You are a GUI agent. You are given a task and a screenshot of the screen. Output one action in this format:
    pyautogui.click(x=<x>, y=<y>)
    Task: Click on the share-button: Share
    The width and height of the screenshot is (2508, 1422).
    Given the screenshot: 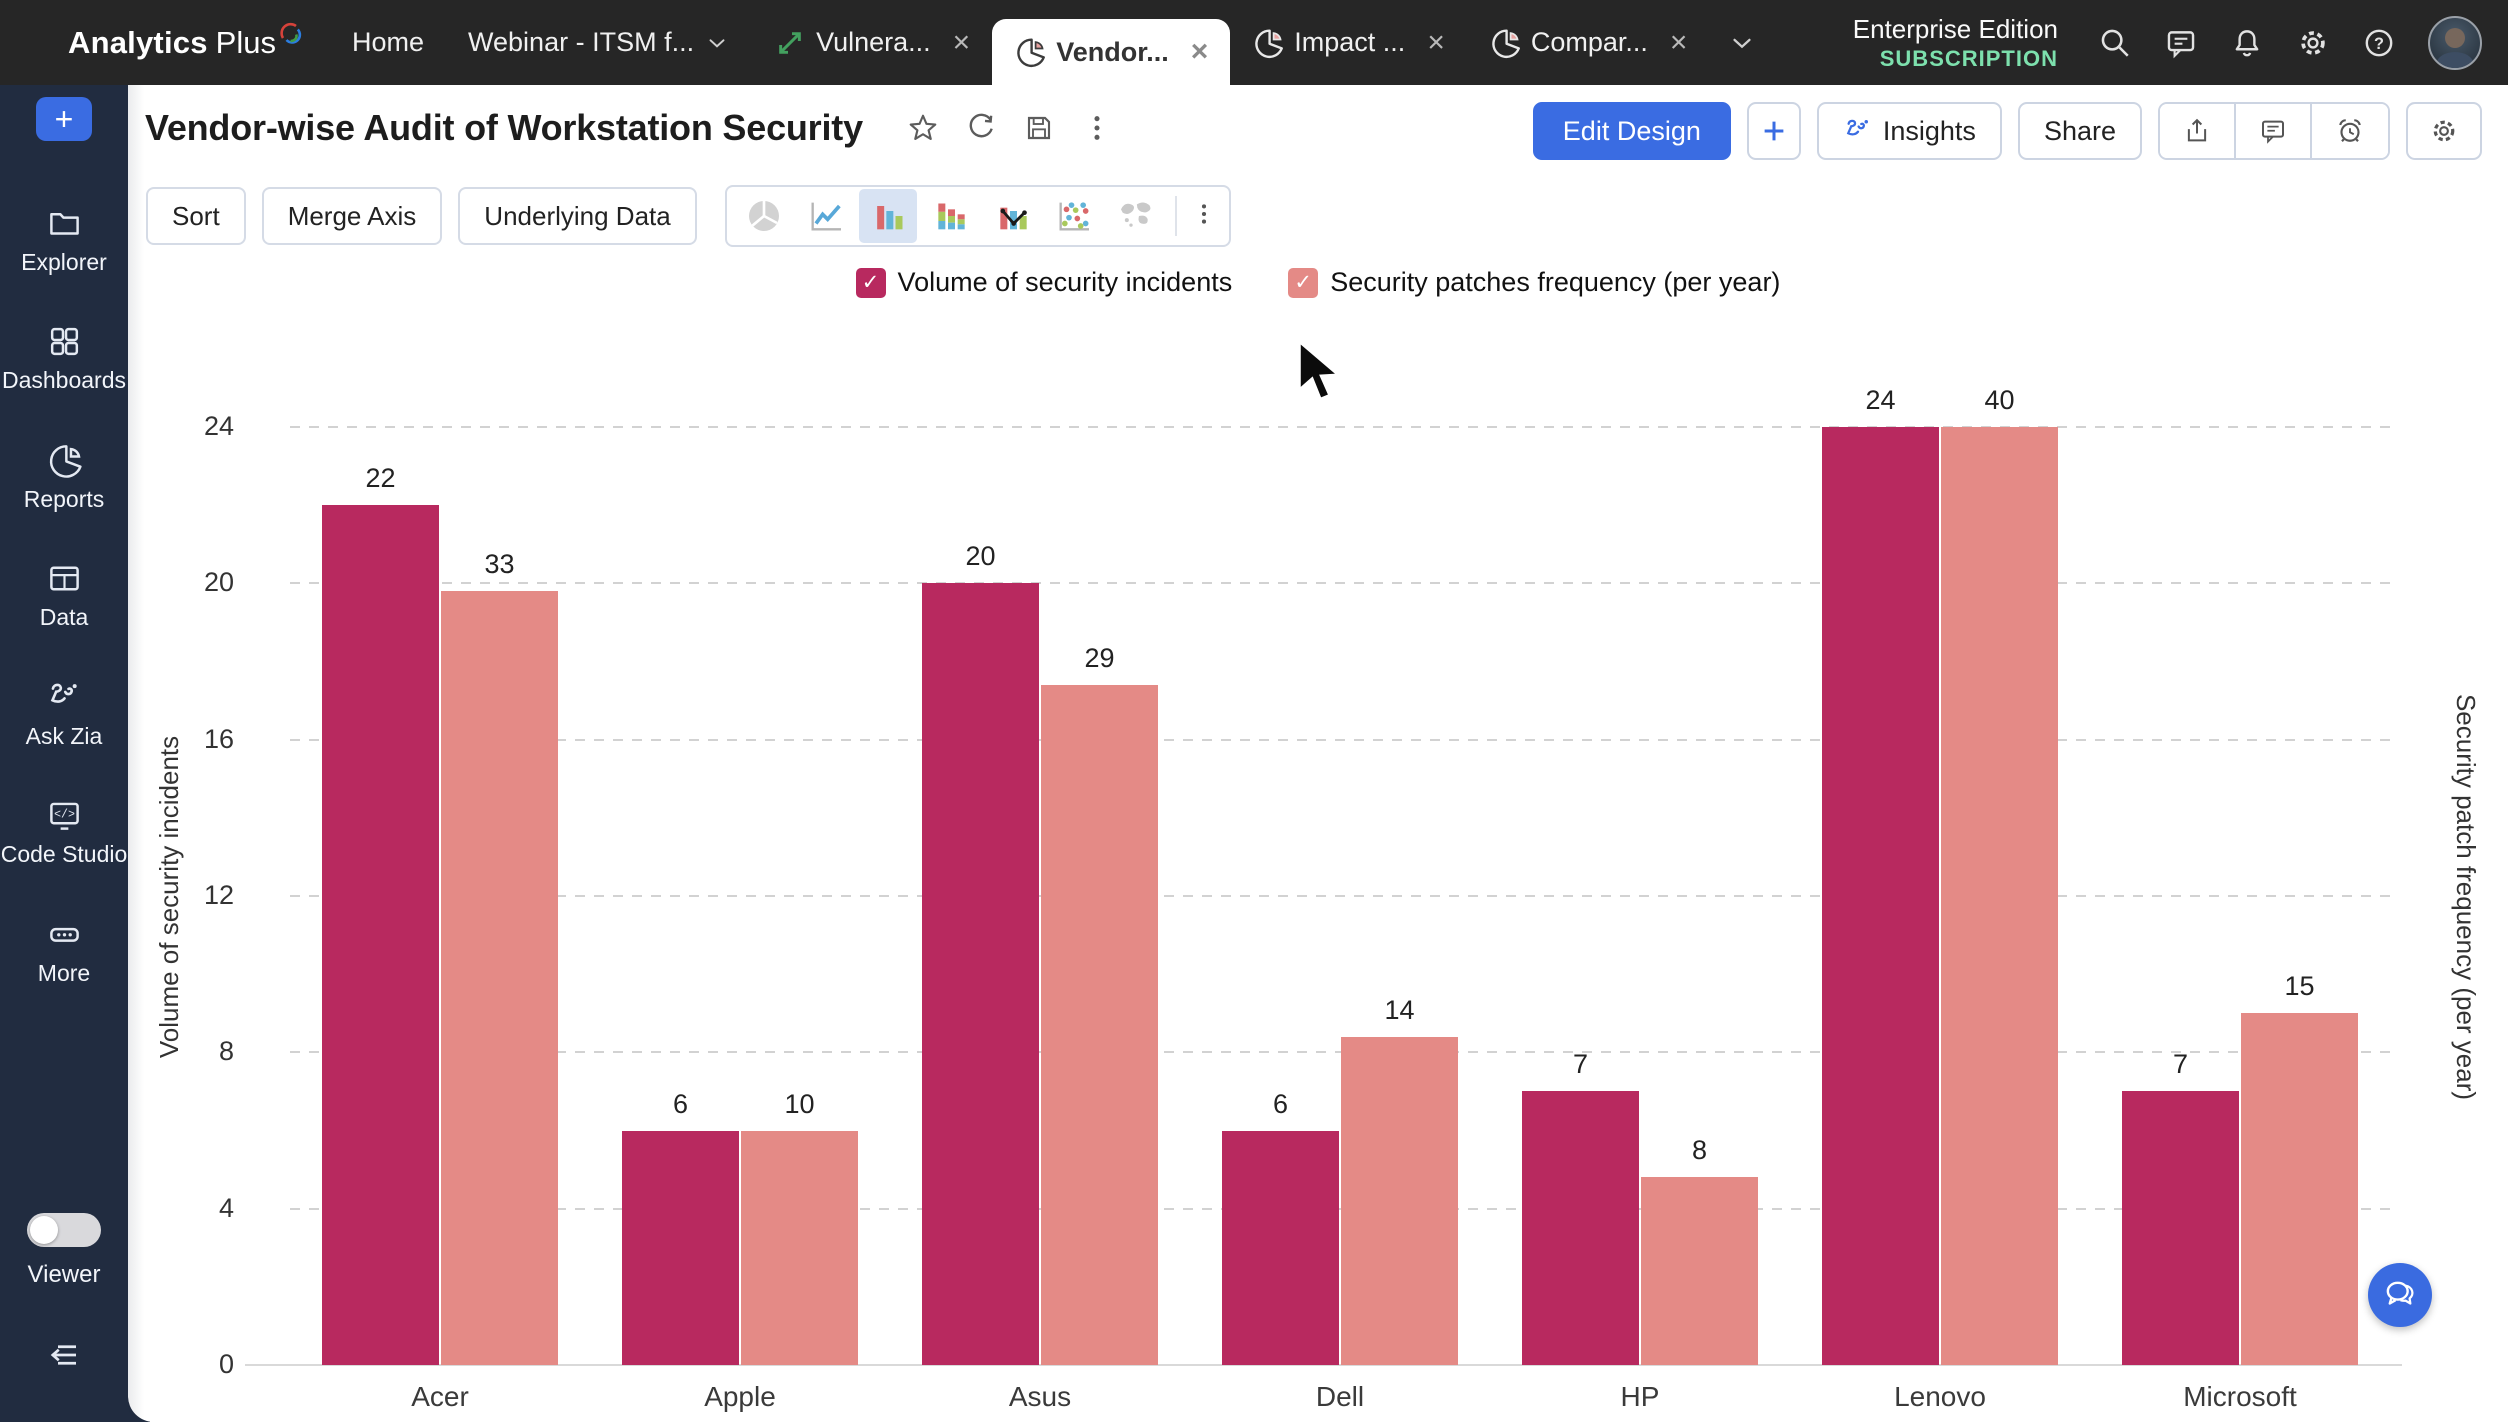 What is the action you would take?
    pyautogui.click(x=2079, y=131)
    